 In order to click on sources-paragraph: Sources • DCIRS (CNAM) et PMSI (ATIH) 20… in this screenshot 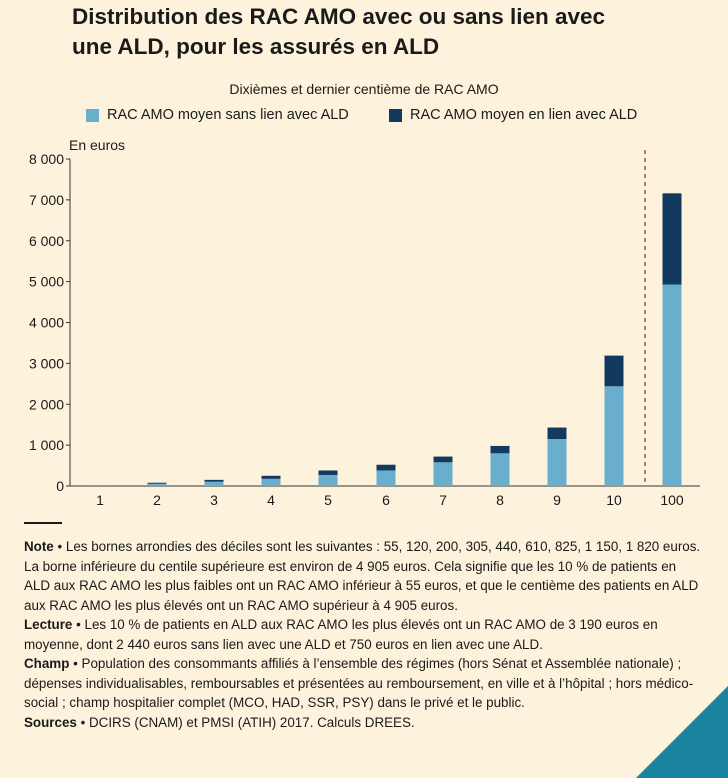, I will do `click(364, 723)`.